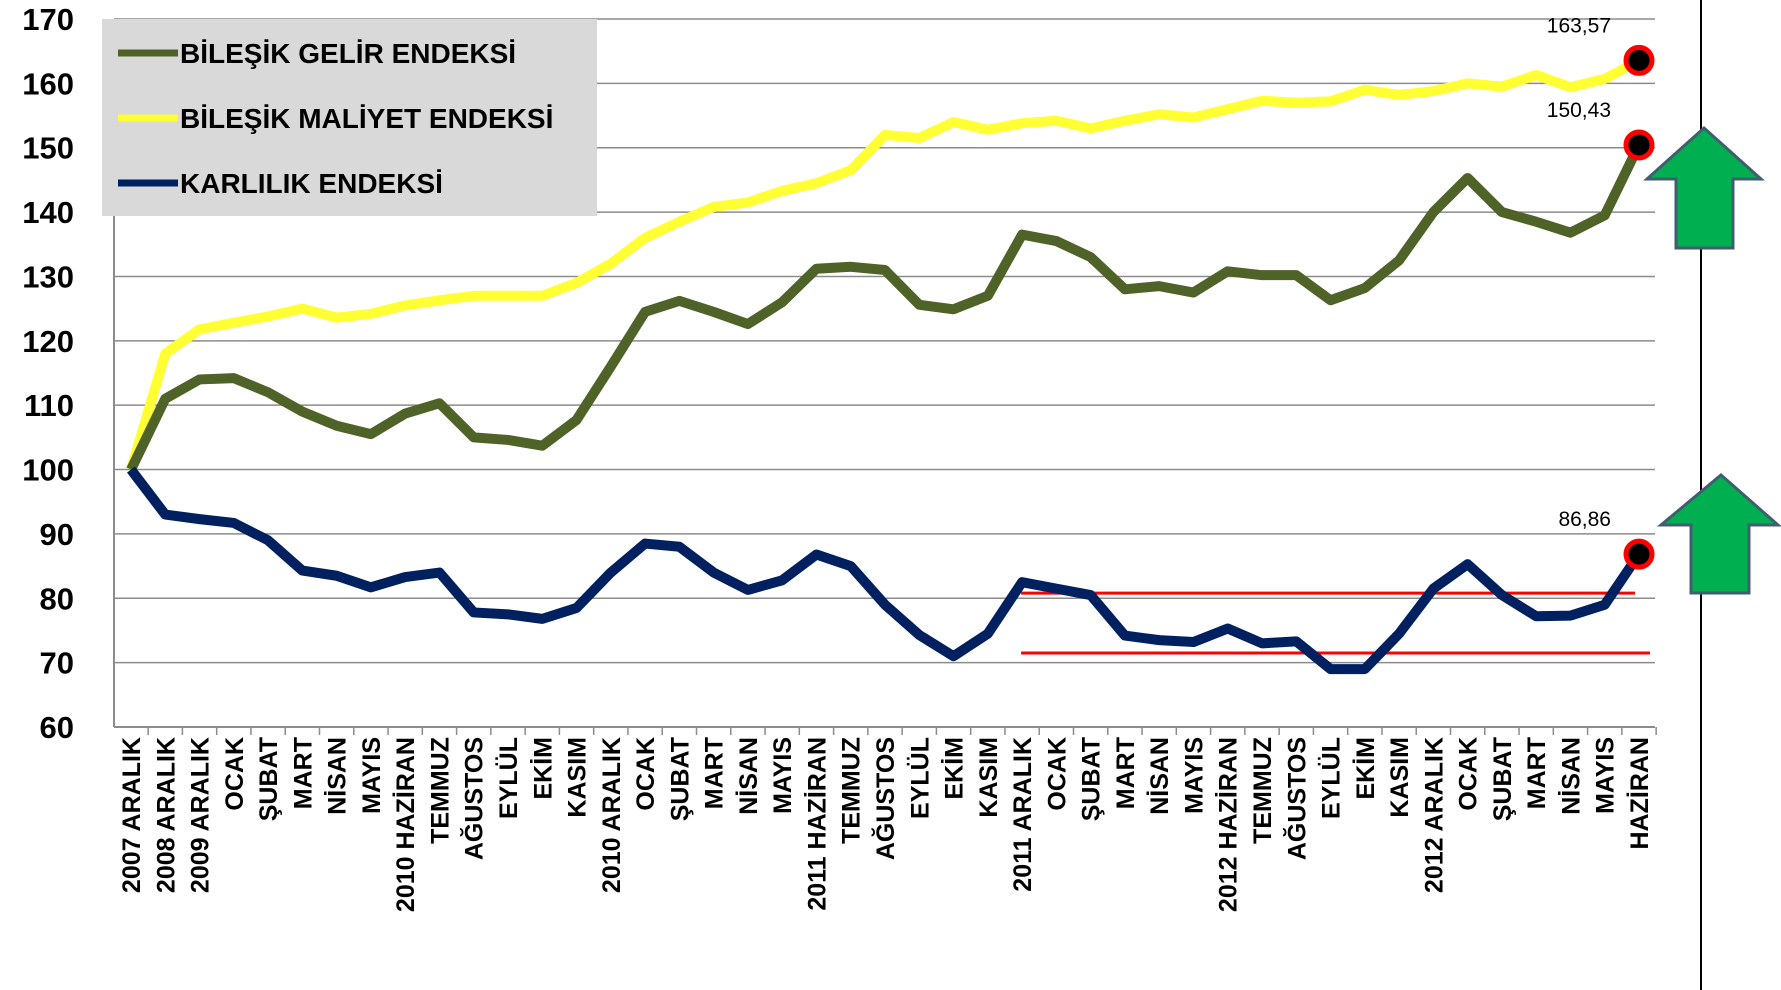 The width and height of the screenshot is (1781, 990). I want to click on x-tick-label: 2007 ARALIK, so click(132, 815).